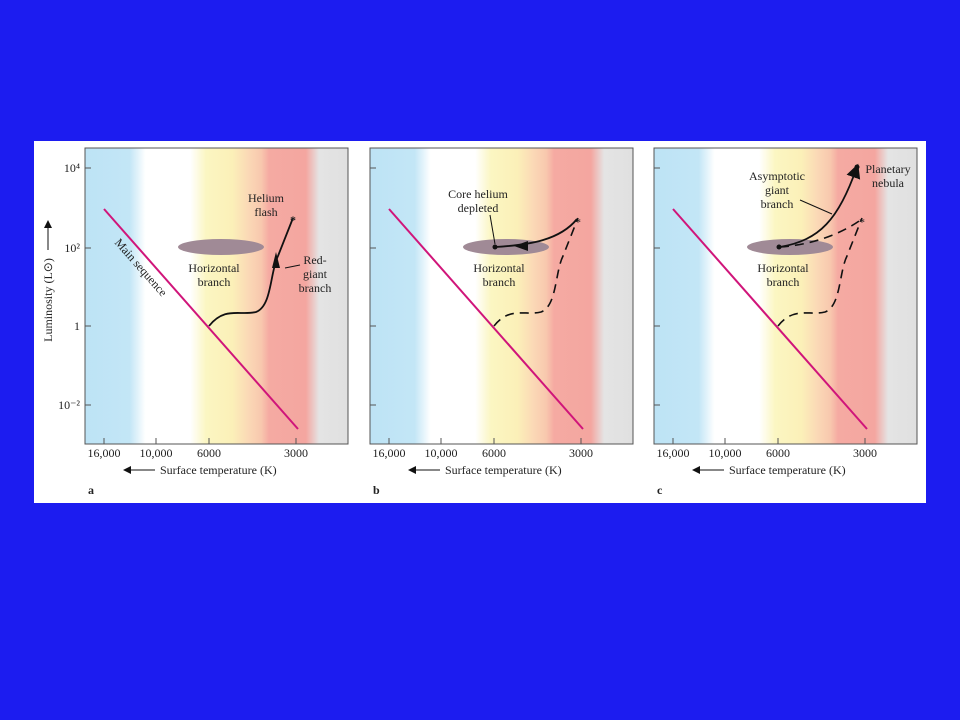 Image resolution: width=960 pixels, height=720 pixels. I want to click on red-giant-branch-label: Red-, so click(314, 260).